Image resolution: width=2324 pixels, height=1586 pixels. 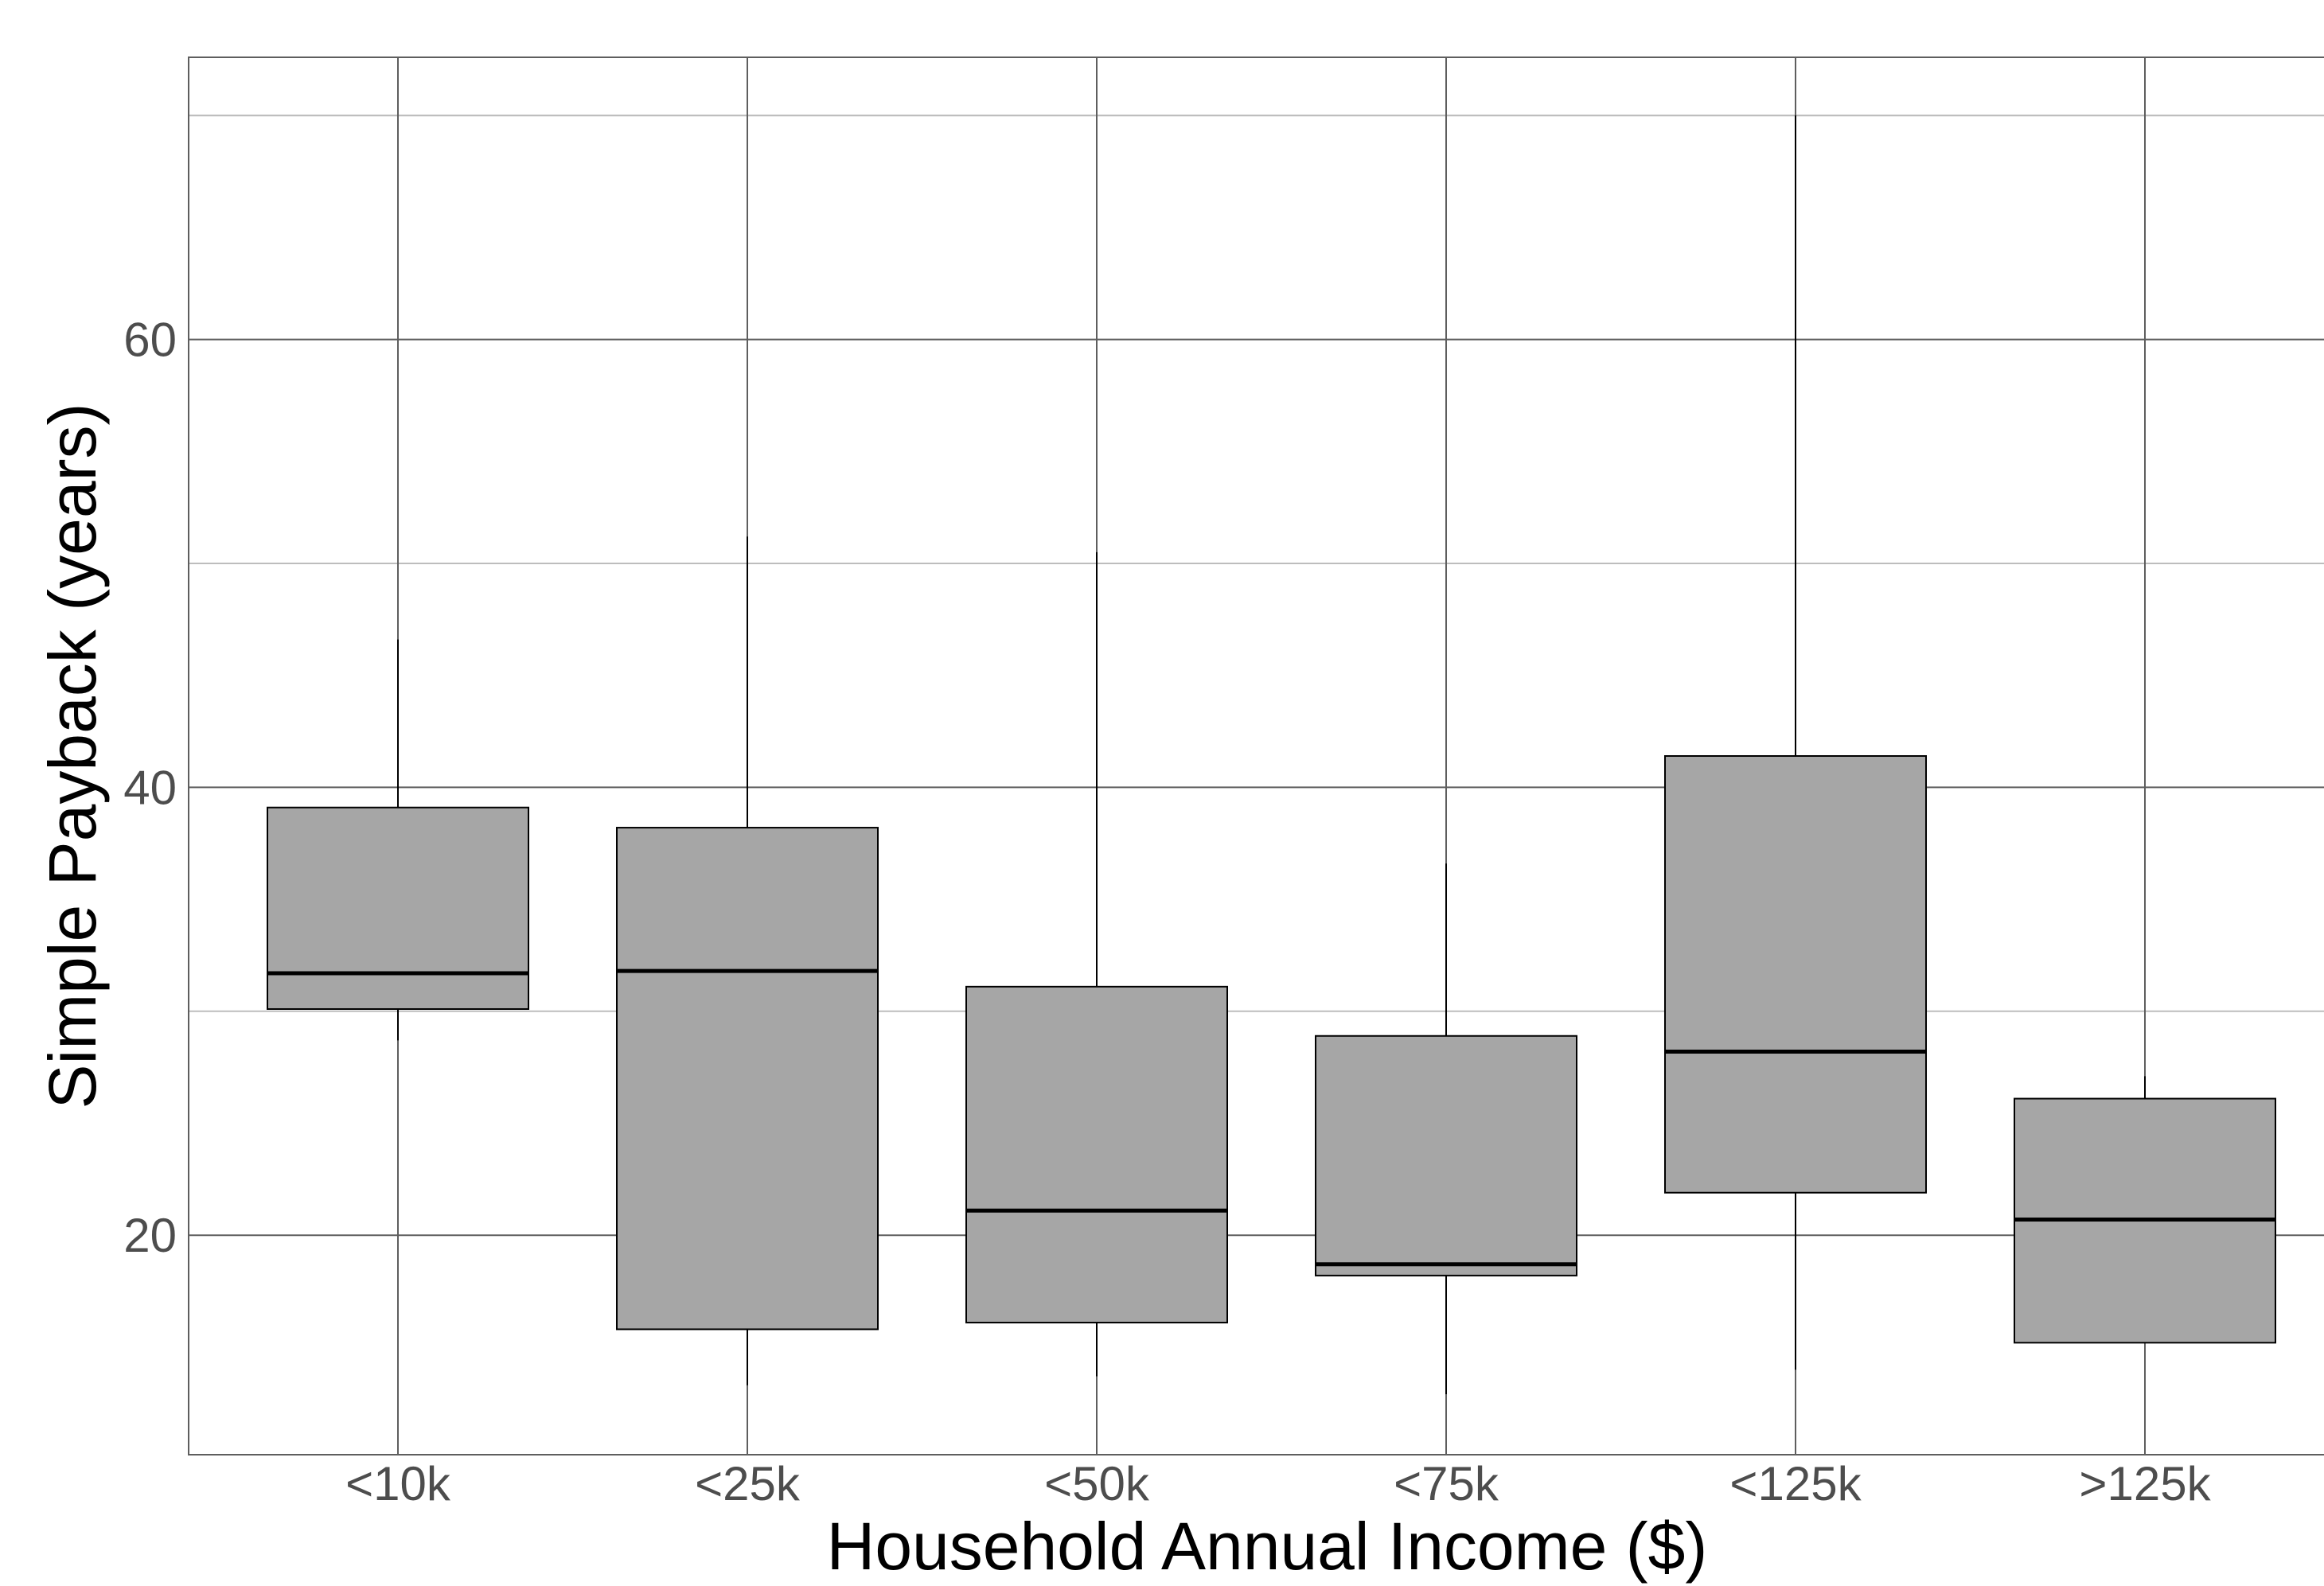 I want to click on x-tick-label: <10k, so click(x=398, y=1484).